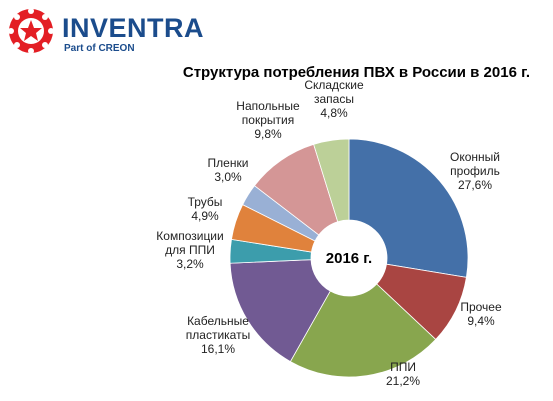 The height and width of the screenshot is (401, 553). What do you see at coordinates (99, 48) in the screenshot?
I see `brand-subtitle: Part of CREON` at bounding box center [99, 48].